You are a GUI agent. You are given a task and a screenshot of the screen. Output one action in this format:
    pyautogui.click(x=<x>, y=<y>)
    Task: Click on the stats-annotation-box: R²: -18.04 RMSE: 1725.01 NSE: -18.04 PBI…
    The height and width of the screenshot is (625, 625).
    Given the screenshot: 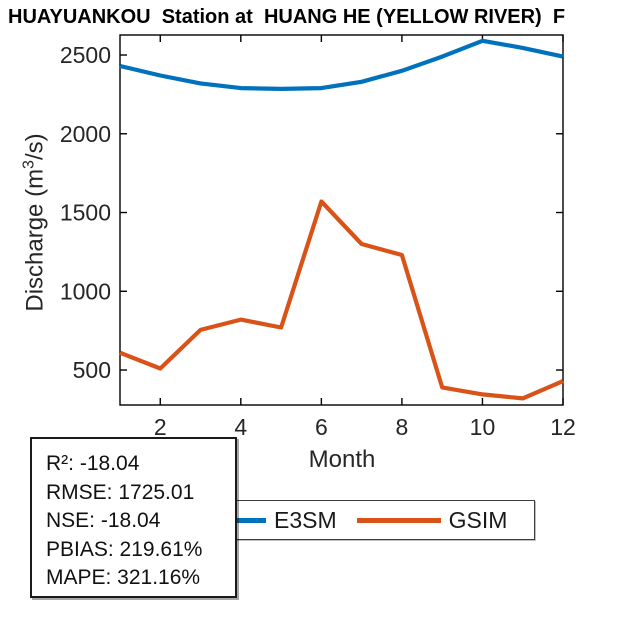 What is the action you would take?
    pyautogui.click(x=133, y=517)
    